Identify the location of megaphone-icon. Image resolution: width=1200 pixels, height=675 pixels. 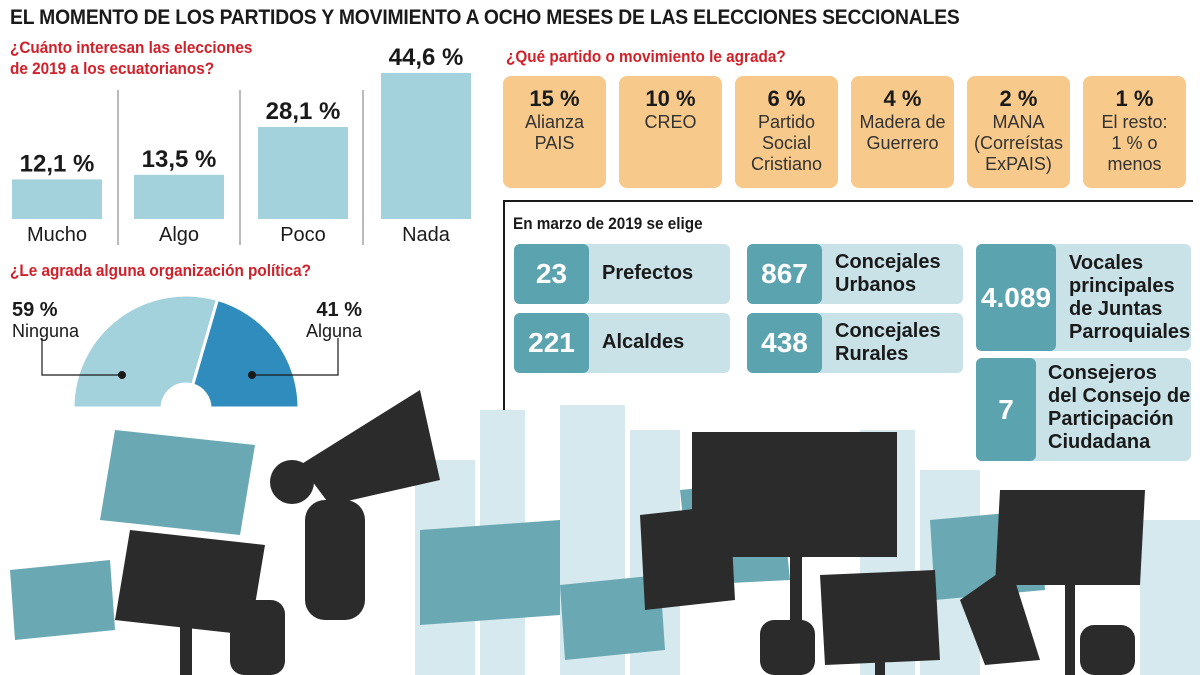
(355, 505).